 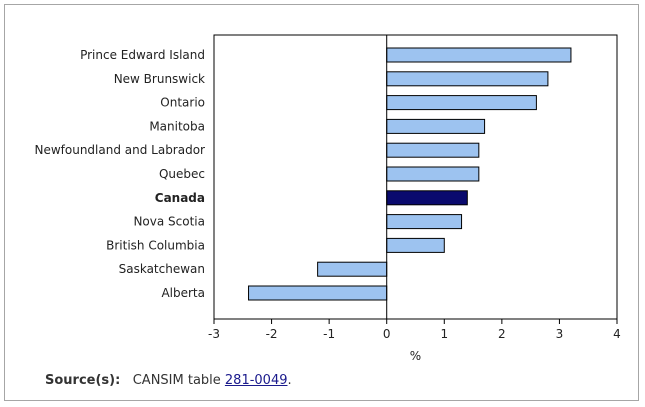 What do you see at coordinates (180, 198) in the screenshot?
I see `category-label: Canada` at bounding box center [180, 198].